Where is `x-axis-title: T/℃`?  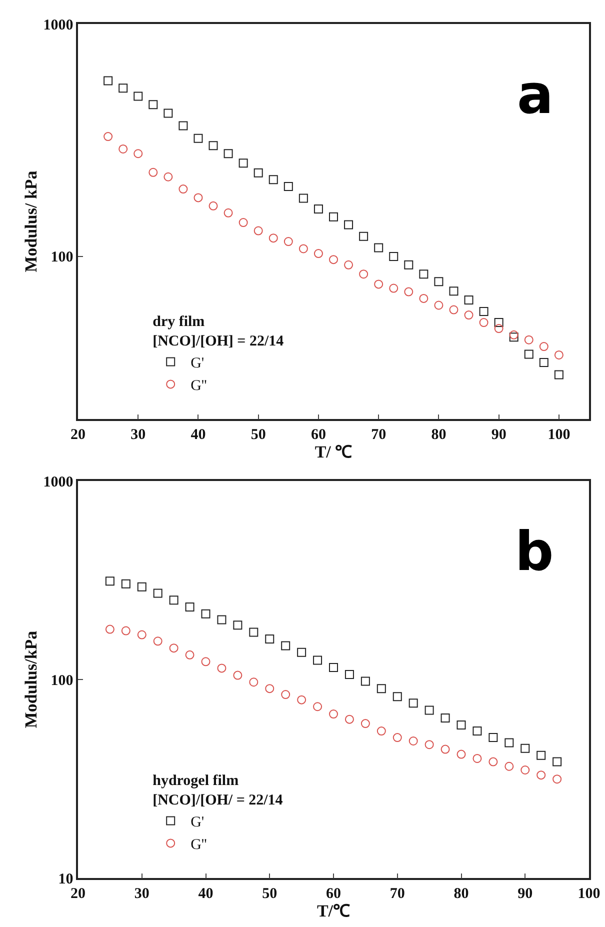 x-axis-title: T/℃ is located at coordinates (333, 911).